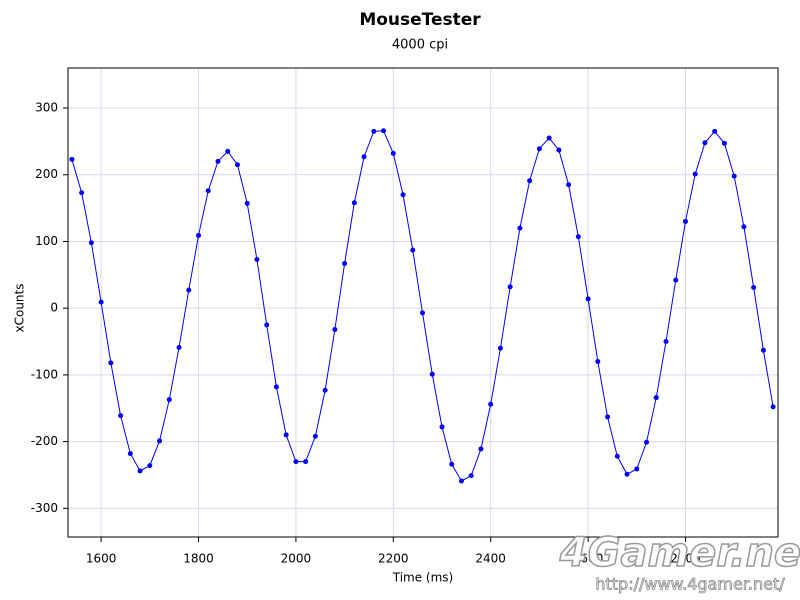  I want to click on x-tick-label: 2000, so click(296, 559).